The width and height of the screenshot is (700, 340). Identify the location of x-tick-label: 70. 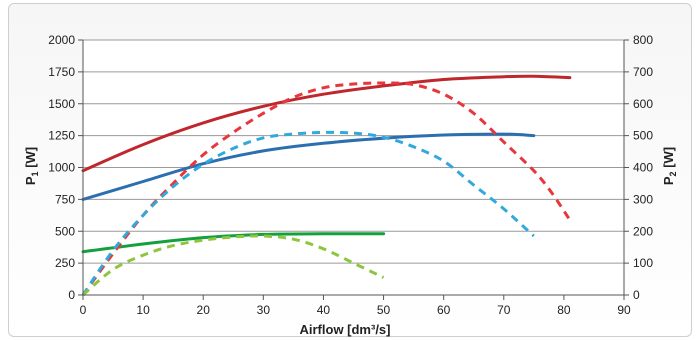
(504, 310).